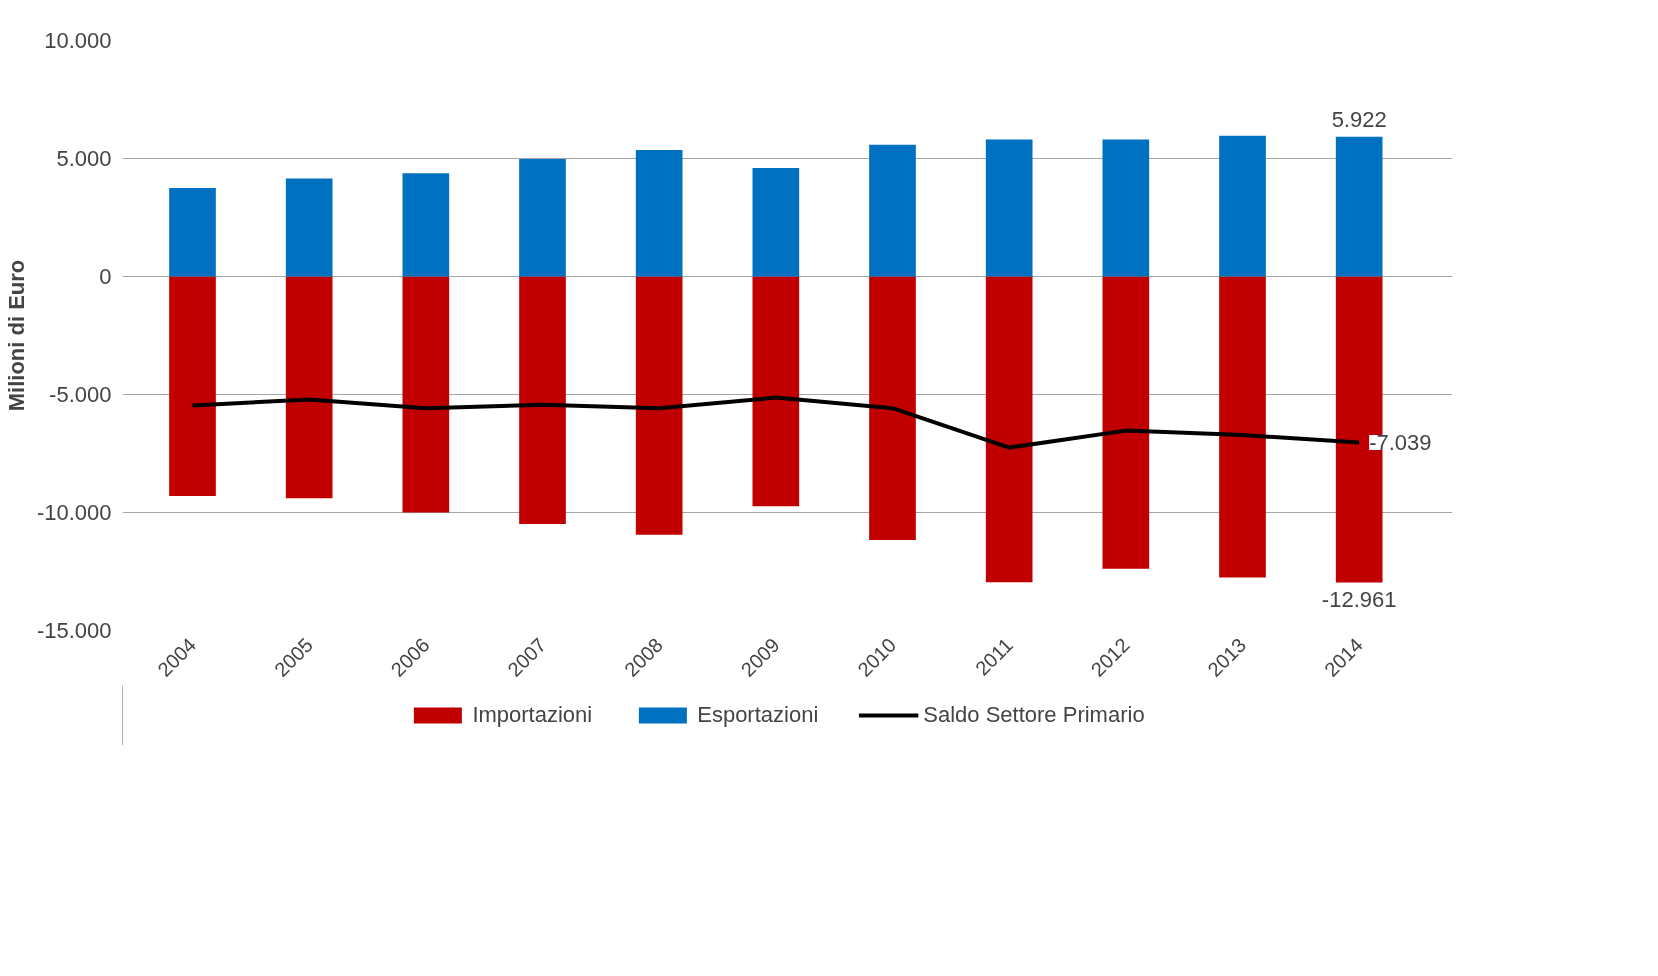 The height and width of the screenshot is (976, 1658). Describe the element at coordinates (532, 715) in the screenshot. I see `legend-label: Importazioni` at that location.